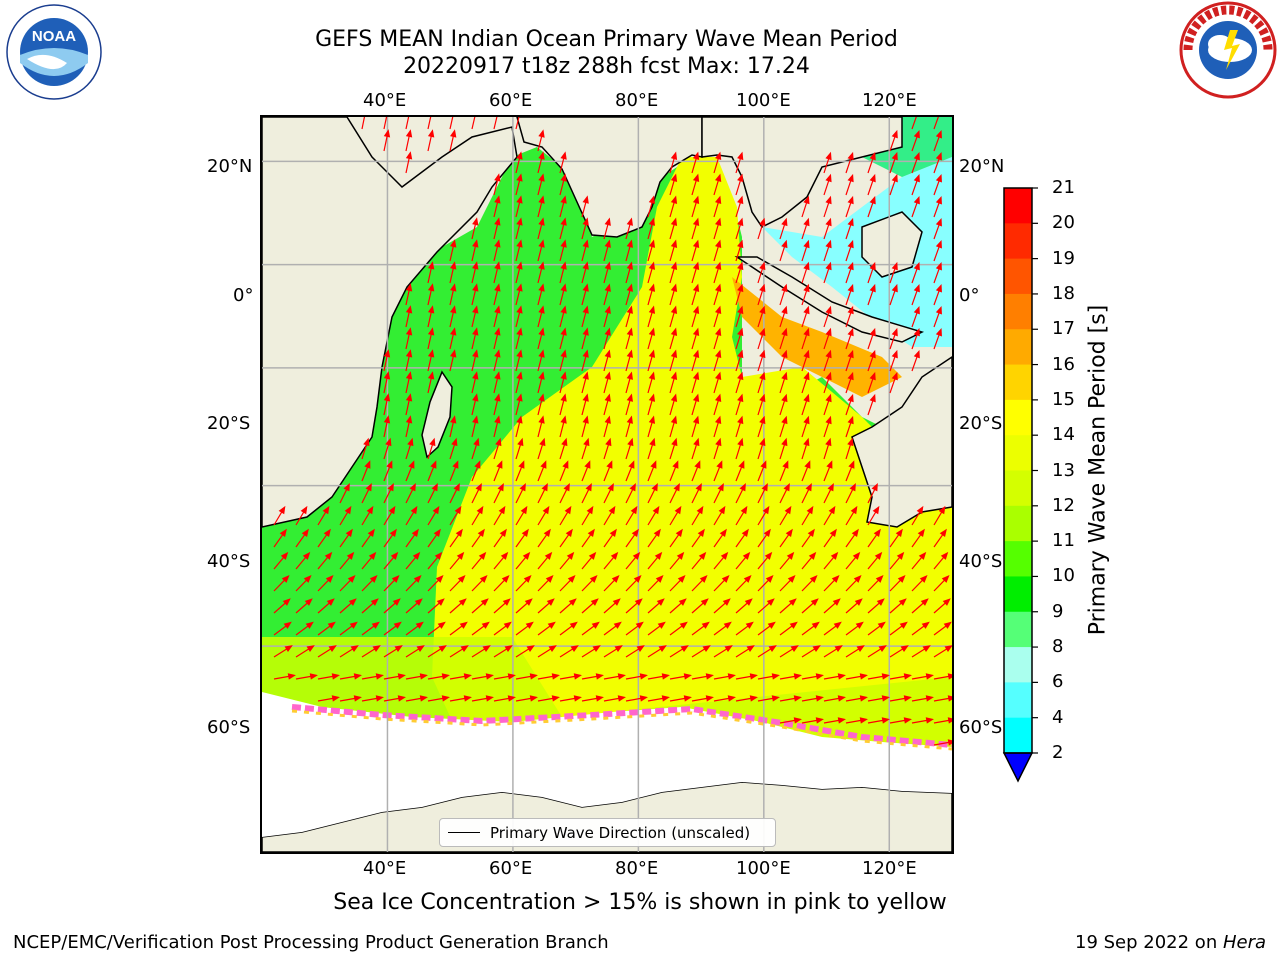  What do you see at coordinates (1058, 647) in the screenshot?
I see `colorbar-tick-label: 8` at bounding box center [1058, 647].